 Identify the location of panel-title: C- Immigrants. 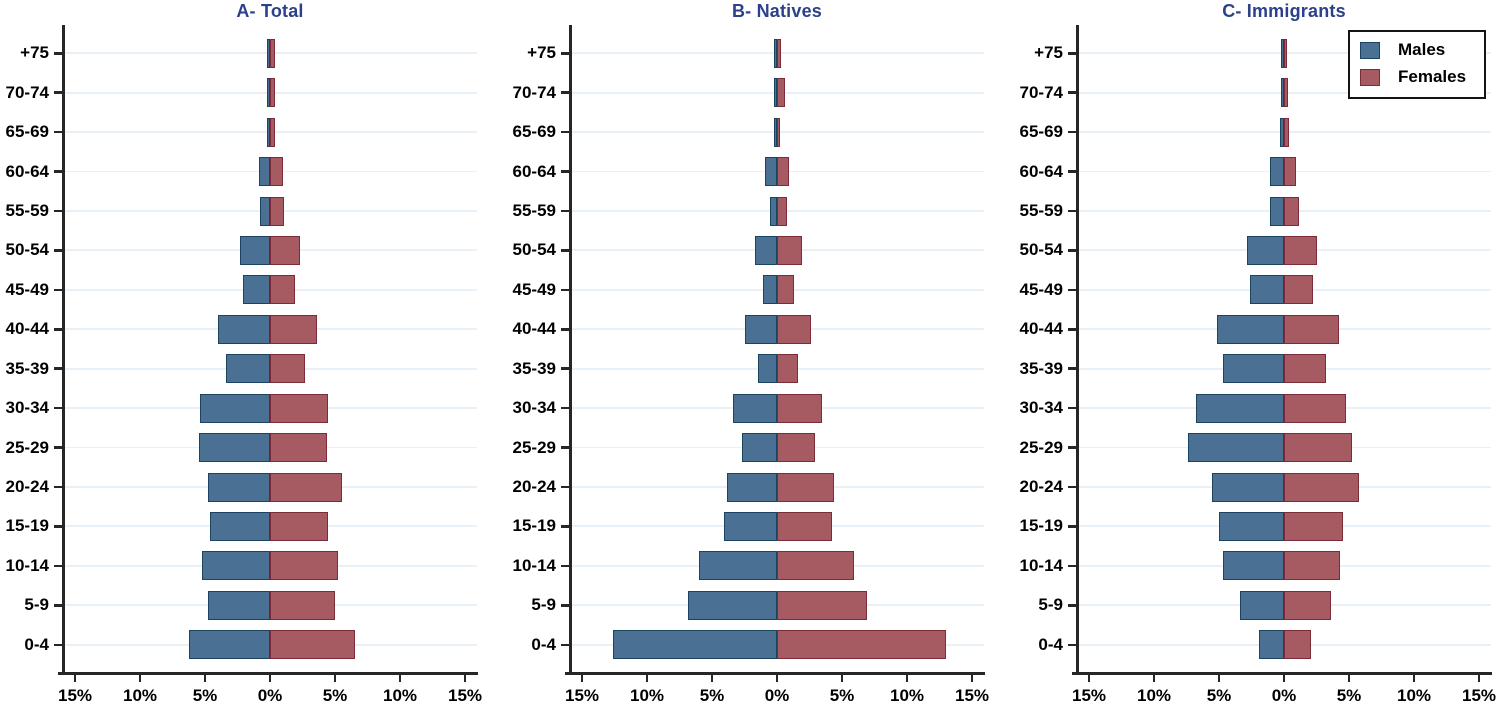
(1284, 11).